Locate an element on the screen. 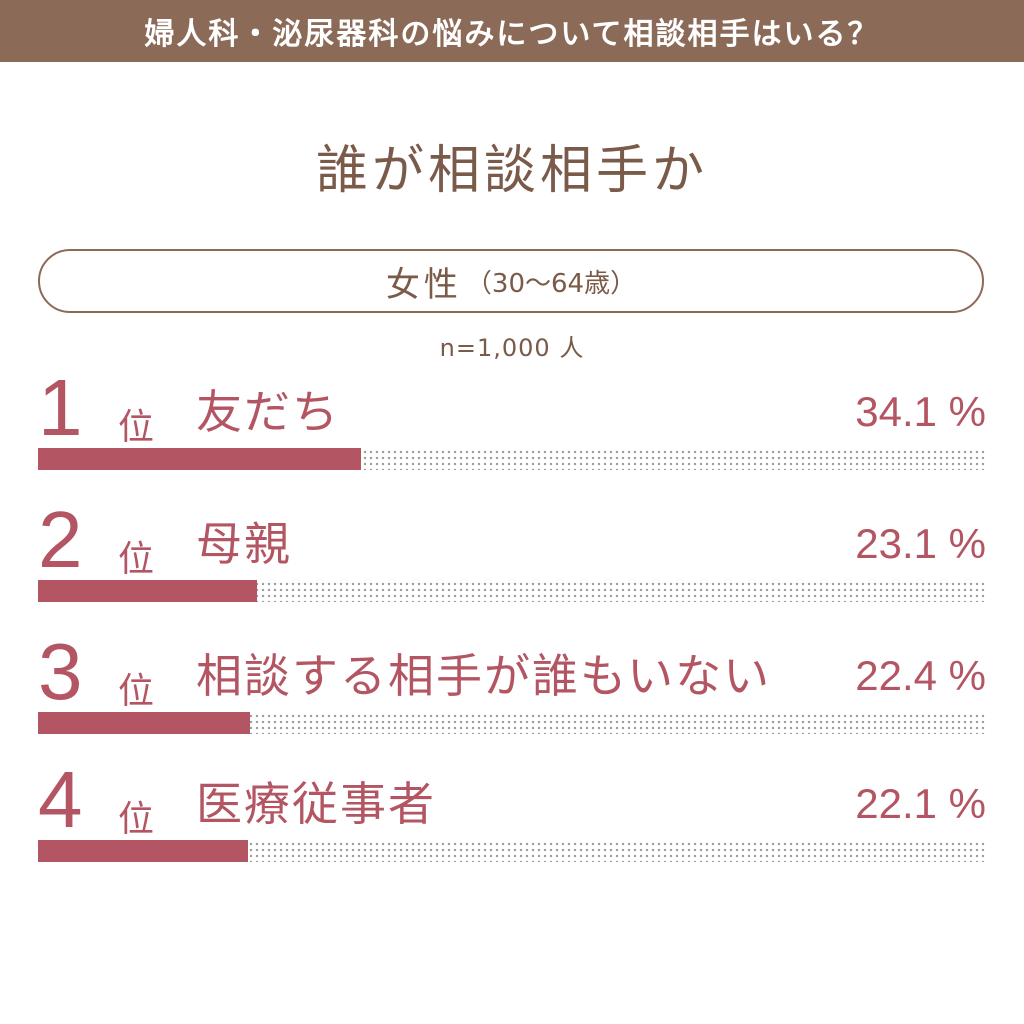 The height and width of the screenshot is (1024, 1024). header-title: 婦人科・泌尿器科の悩みについて相談相手はいる？ is located at coordinates (512, 34).